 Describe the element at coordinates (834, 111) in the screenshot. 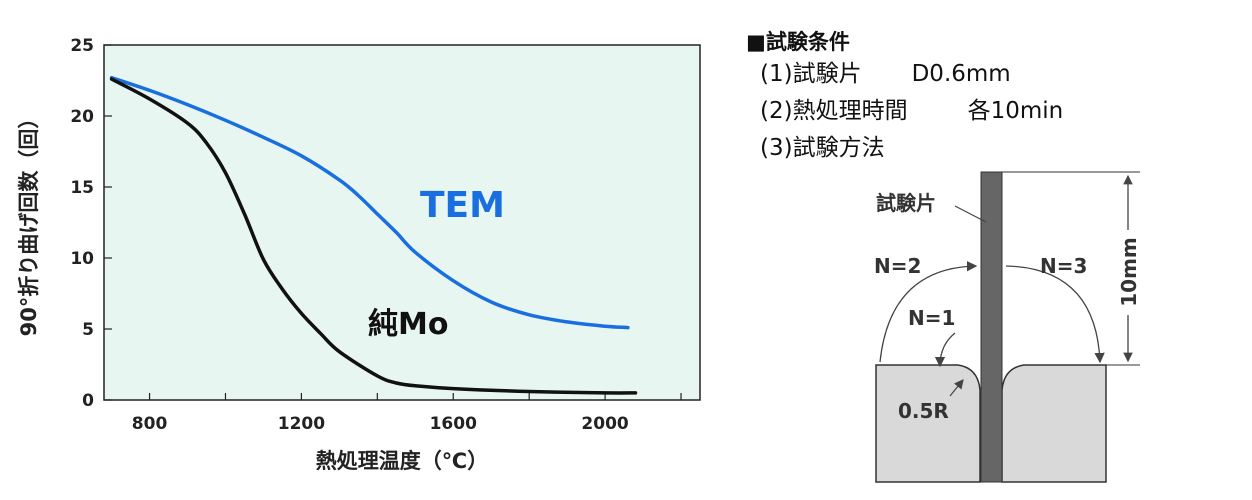

I see `condition-label: (2)熱処理時間` at that location.